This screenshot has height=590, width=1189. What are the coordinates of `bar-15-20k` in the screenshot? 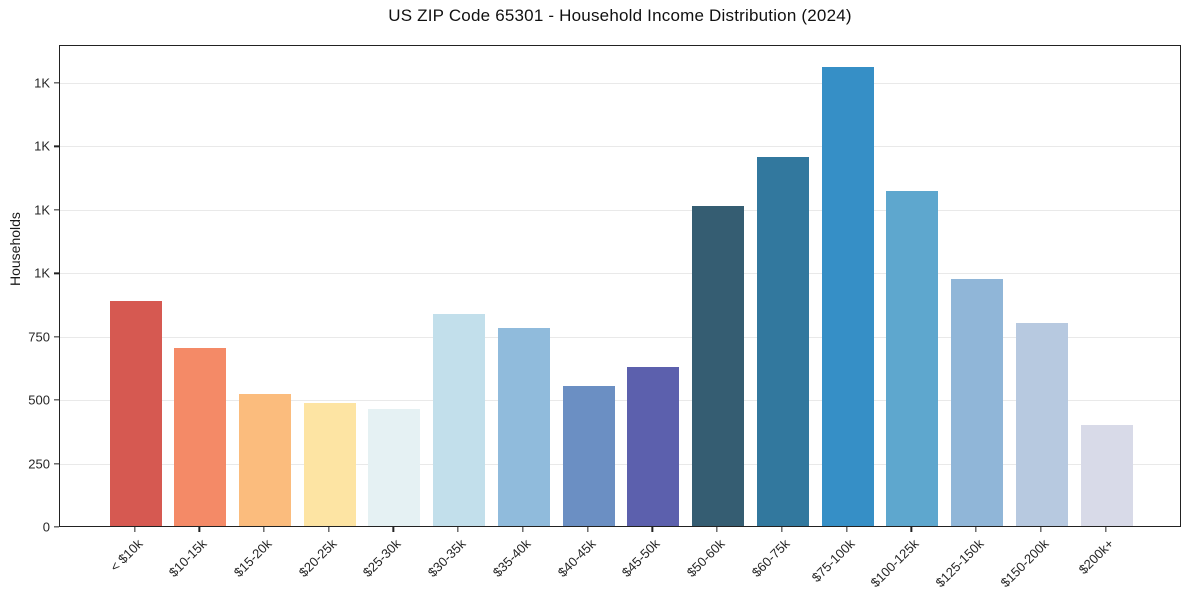 It's located at (264, 460).